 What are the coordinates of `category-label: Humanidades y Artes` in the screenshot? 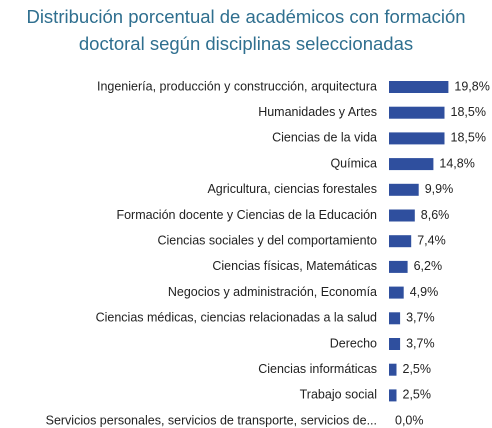 It's located at (317, 112).